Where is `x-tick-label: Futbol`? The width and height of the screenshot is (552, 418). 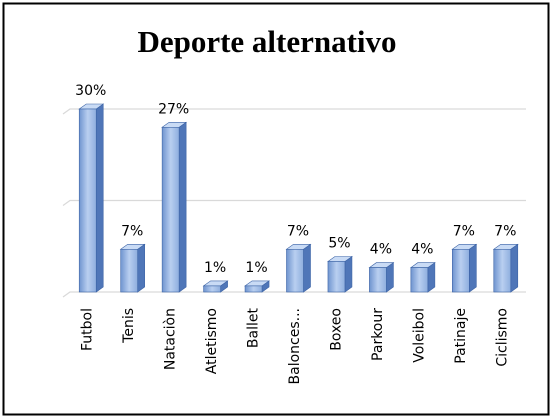 x-tick-label: Futbol is located at coordinates (88, 329).